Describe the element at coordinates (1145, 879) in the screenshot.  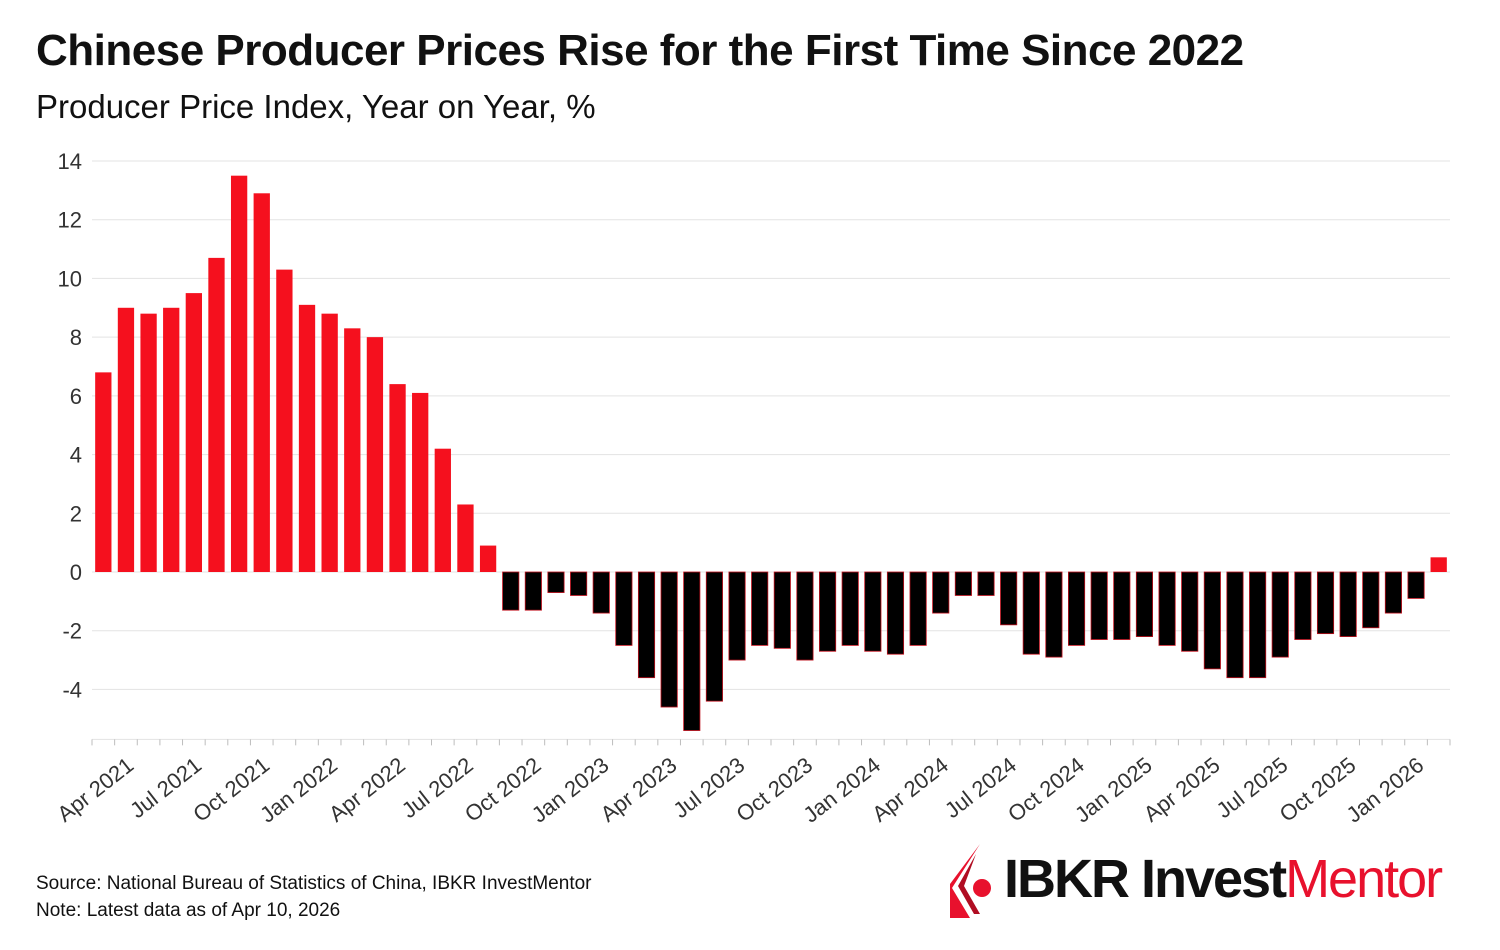
I see `logo-brand: IBKR Invest` at that location.